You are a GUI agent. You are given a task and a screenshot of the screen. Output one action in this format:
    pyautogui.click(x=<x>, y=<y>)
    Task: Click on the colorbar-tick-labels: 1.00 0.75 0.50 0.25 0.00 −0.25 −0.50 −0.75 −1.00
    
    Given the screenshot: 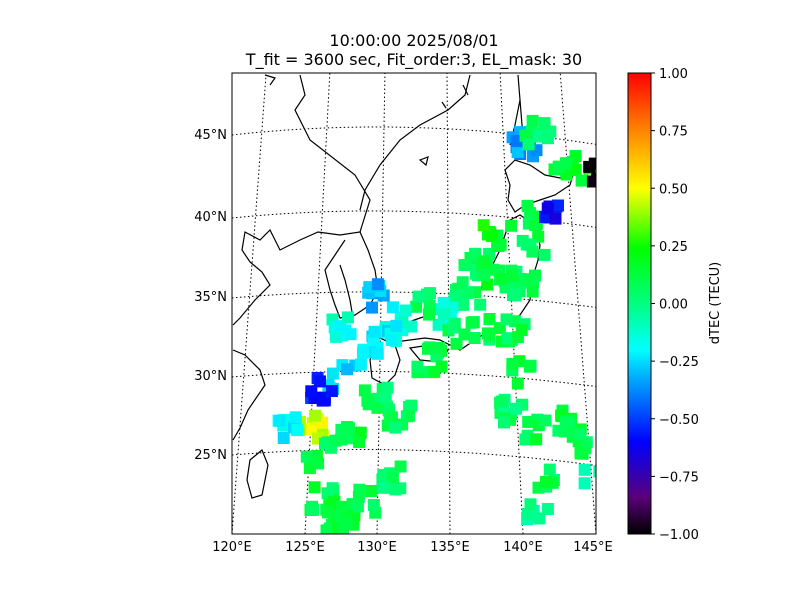 What is the action you would take?
    pyautogui.click(x=675, y=305)
    